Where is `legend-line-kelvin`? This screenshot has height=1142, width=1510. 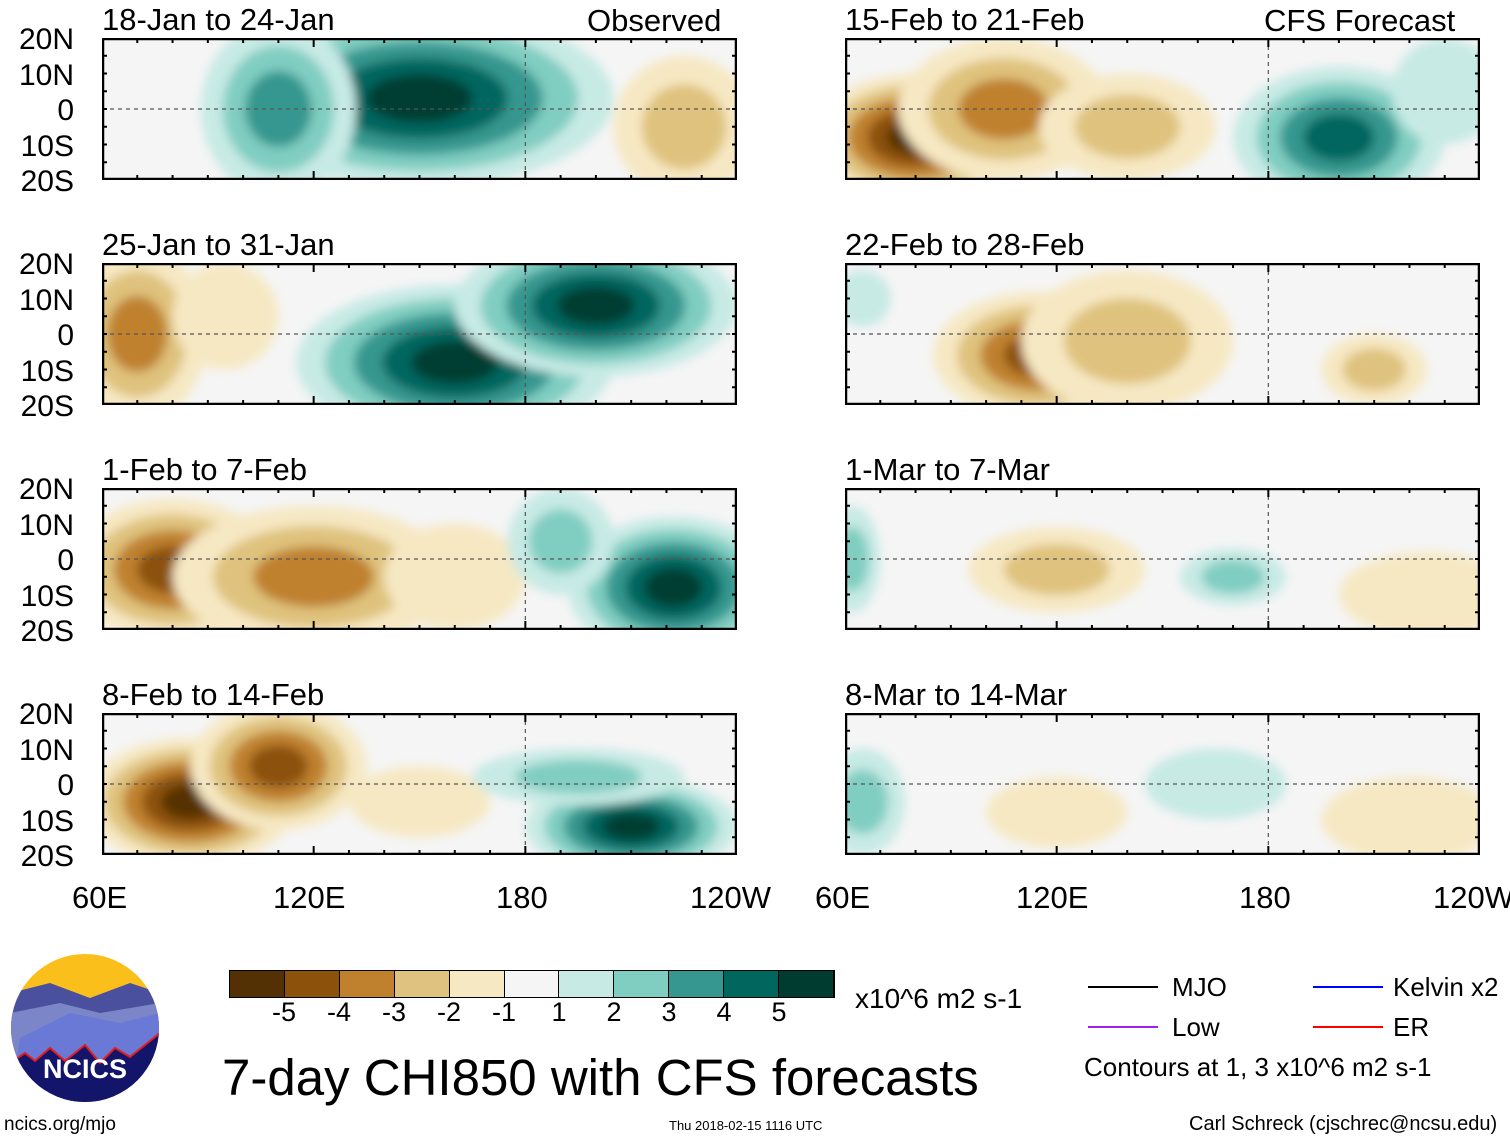
legend-line-kelvin is located at coordinates (1348, 987).